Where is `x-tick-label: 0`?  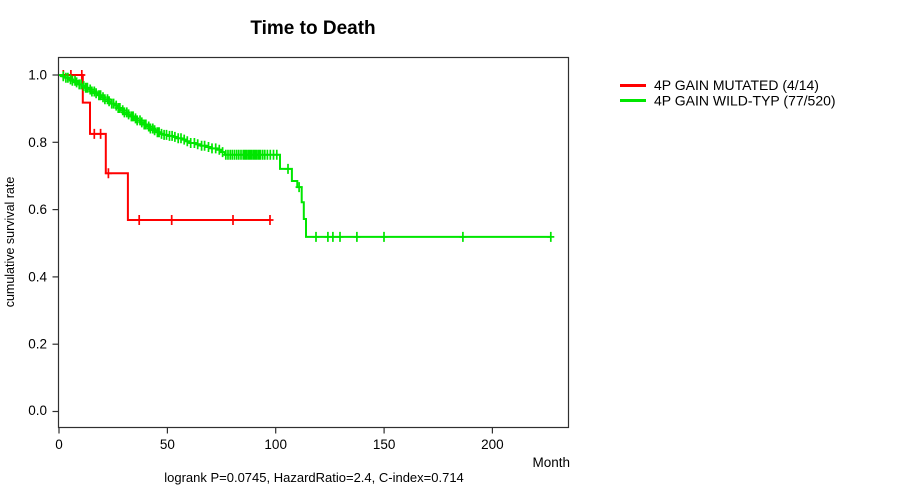
x-tick-label: 0 is located at coordinates (59, 444).